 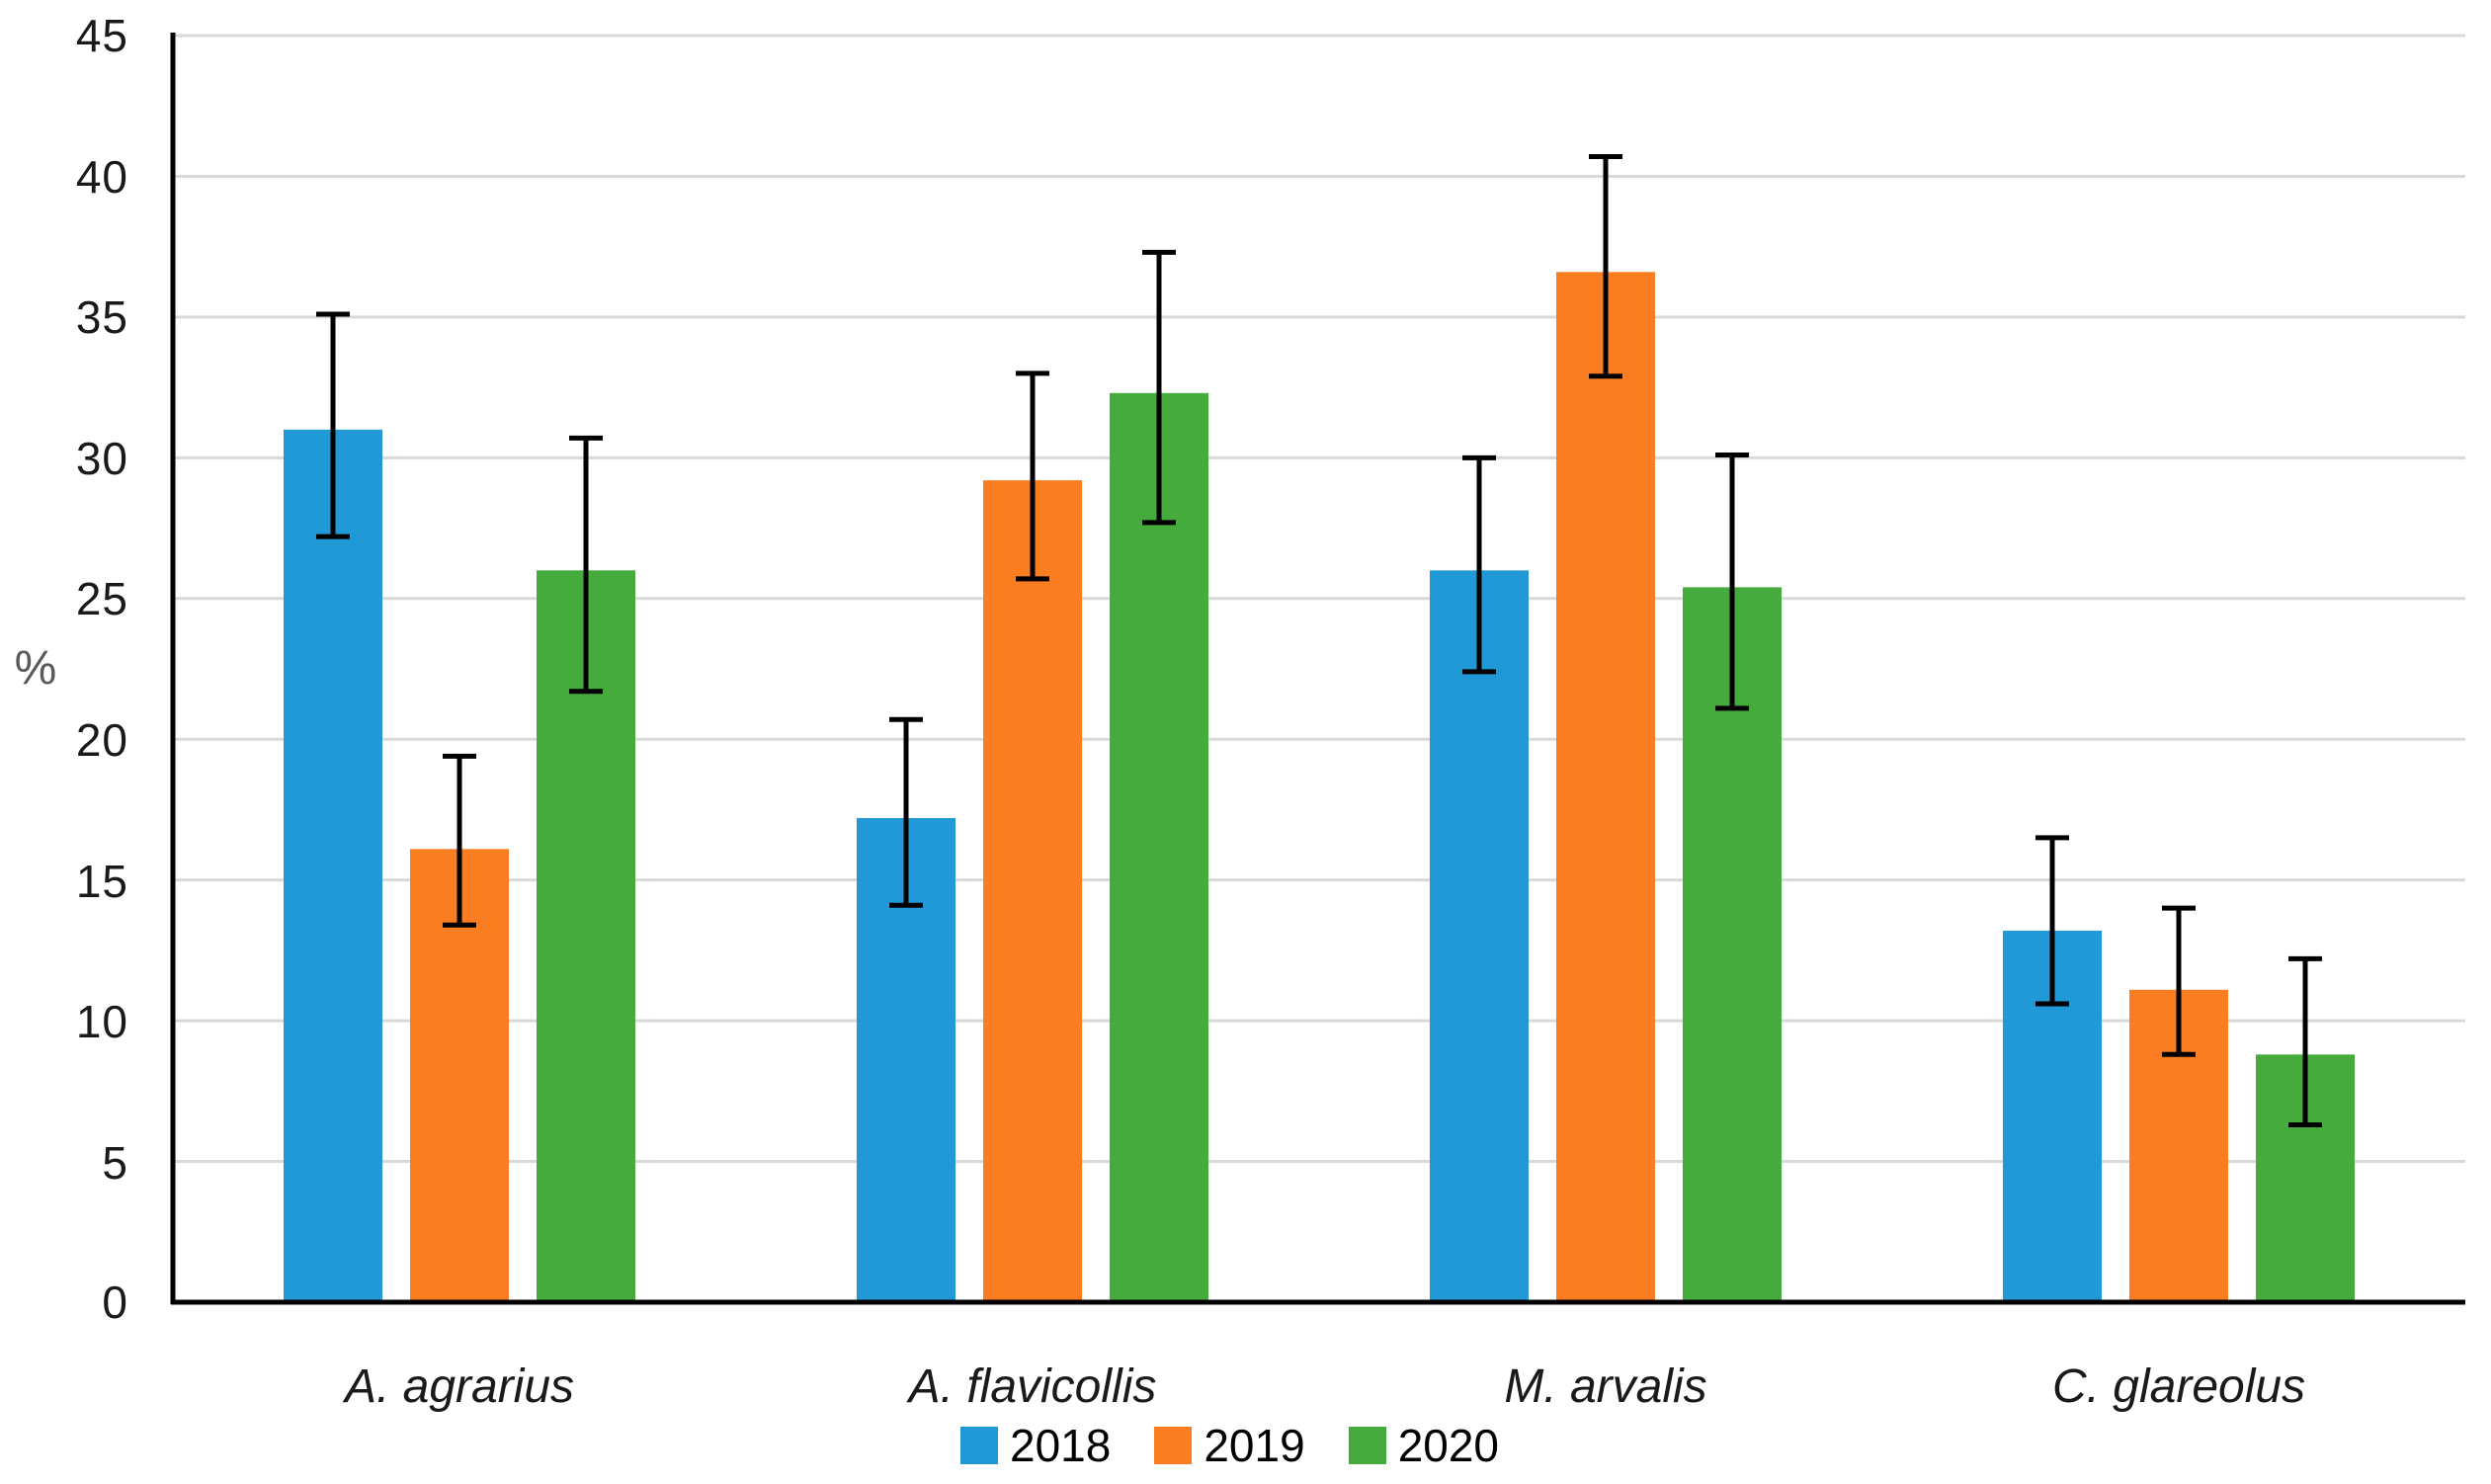 I want to click on y-axis-tick-label: 15, so click(x=102, y=881).